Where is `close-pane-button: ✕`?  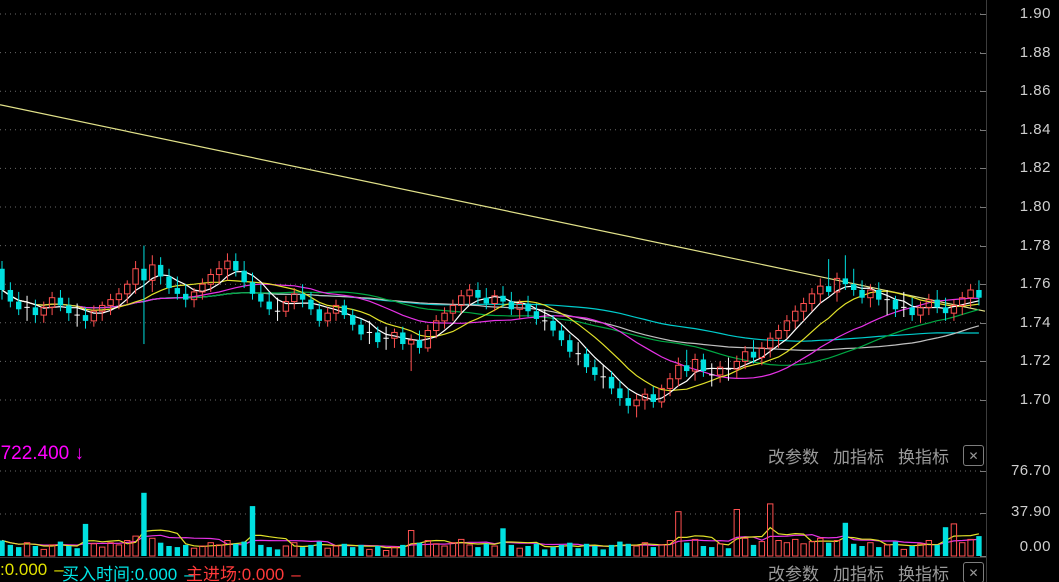
close-pane-button: ✕ is located at coordinates (973, 455).